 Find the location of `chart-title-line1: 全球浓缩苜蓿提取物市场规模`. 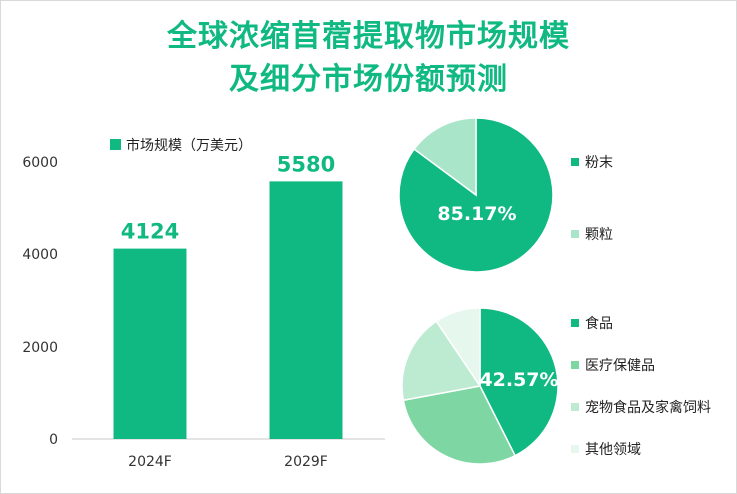

chart-title-line1: 全球浓缩苜蓿提取物市场规模 is located at coordinates (368, 36).